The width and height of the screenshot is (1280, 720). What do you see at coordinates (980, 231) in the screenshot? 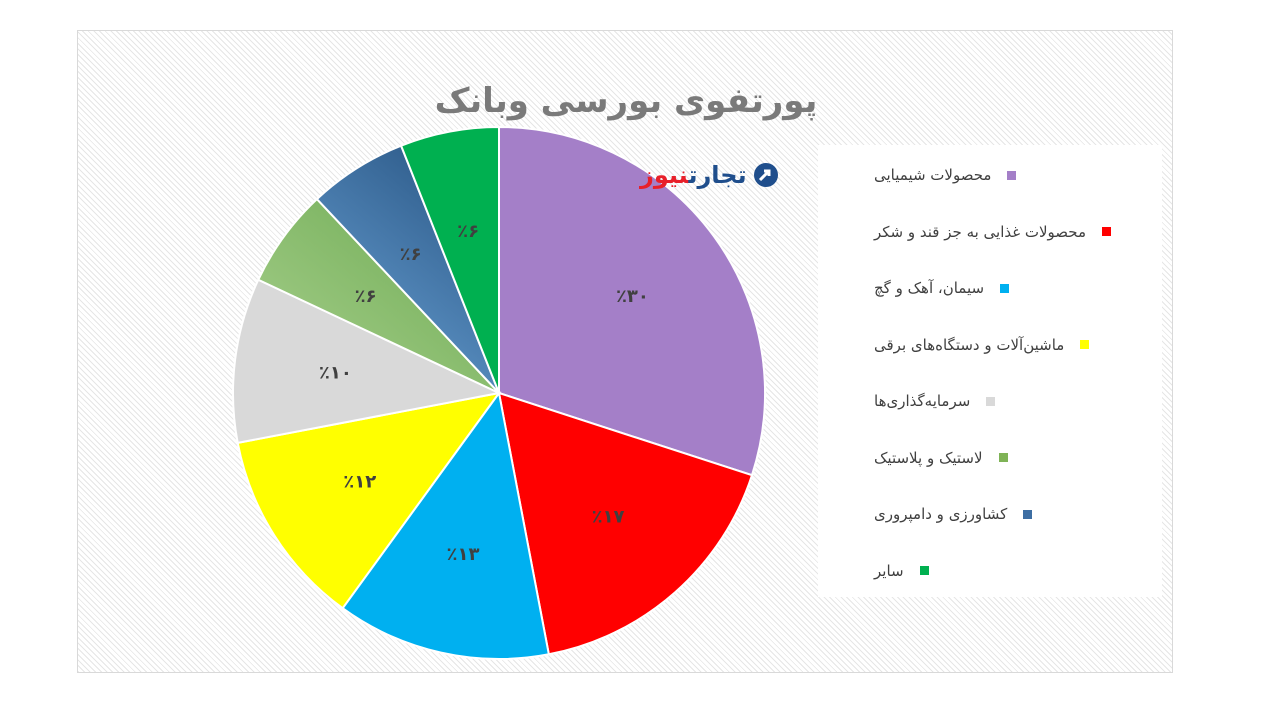
I see `legend-label: محصولات غذایی به جز قند و شکر` at bounding box center [980, 231].